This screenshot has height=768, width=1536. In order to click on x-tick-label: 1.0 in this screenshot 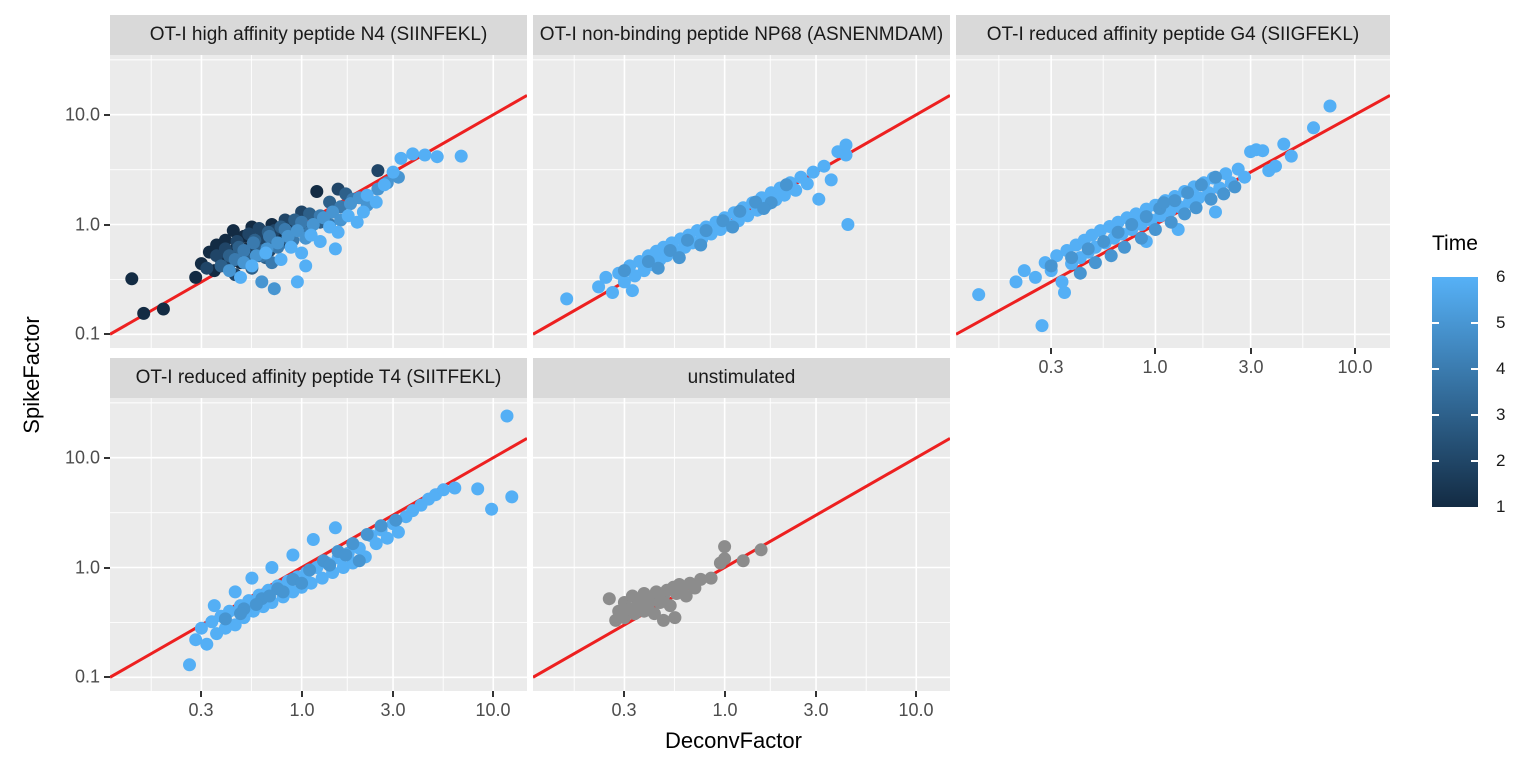, I will do `click(302, 710)`.